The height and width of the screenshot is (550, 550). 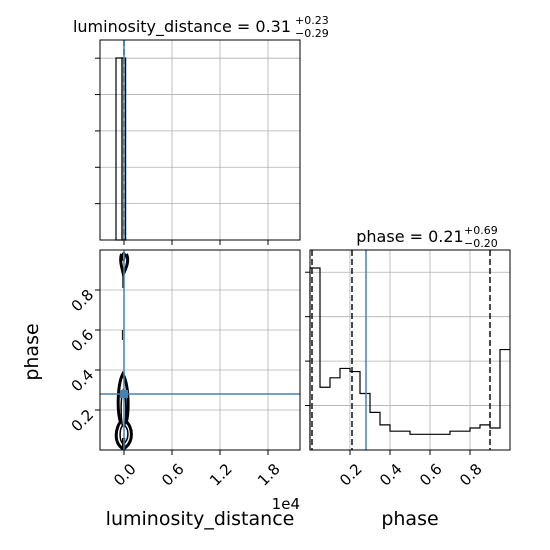 What do you see at coordinates (200, 519) in the screenshot?
I see `luminosity-distance-axis-label: luminosity_distance` at bounding box center [200, 519].